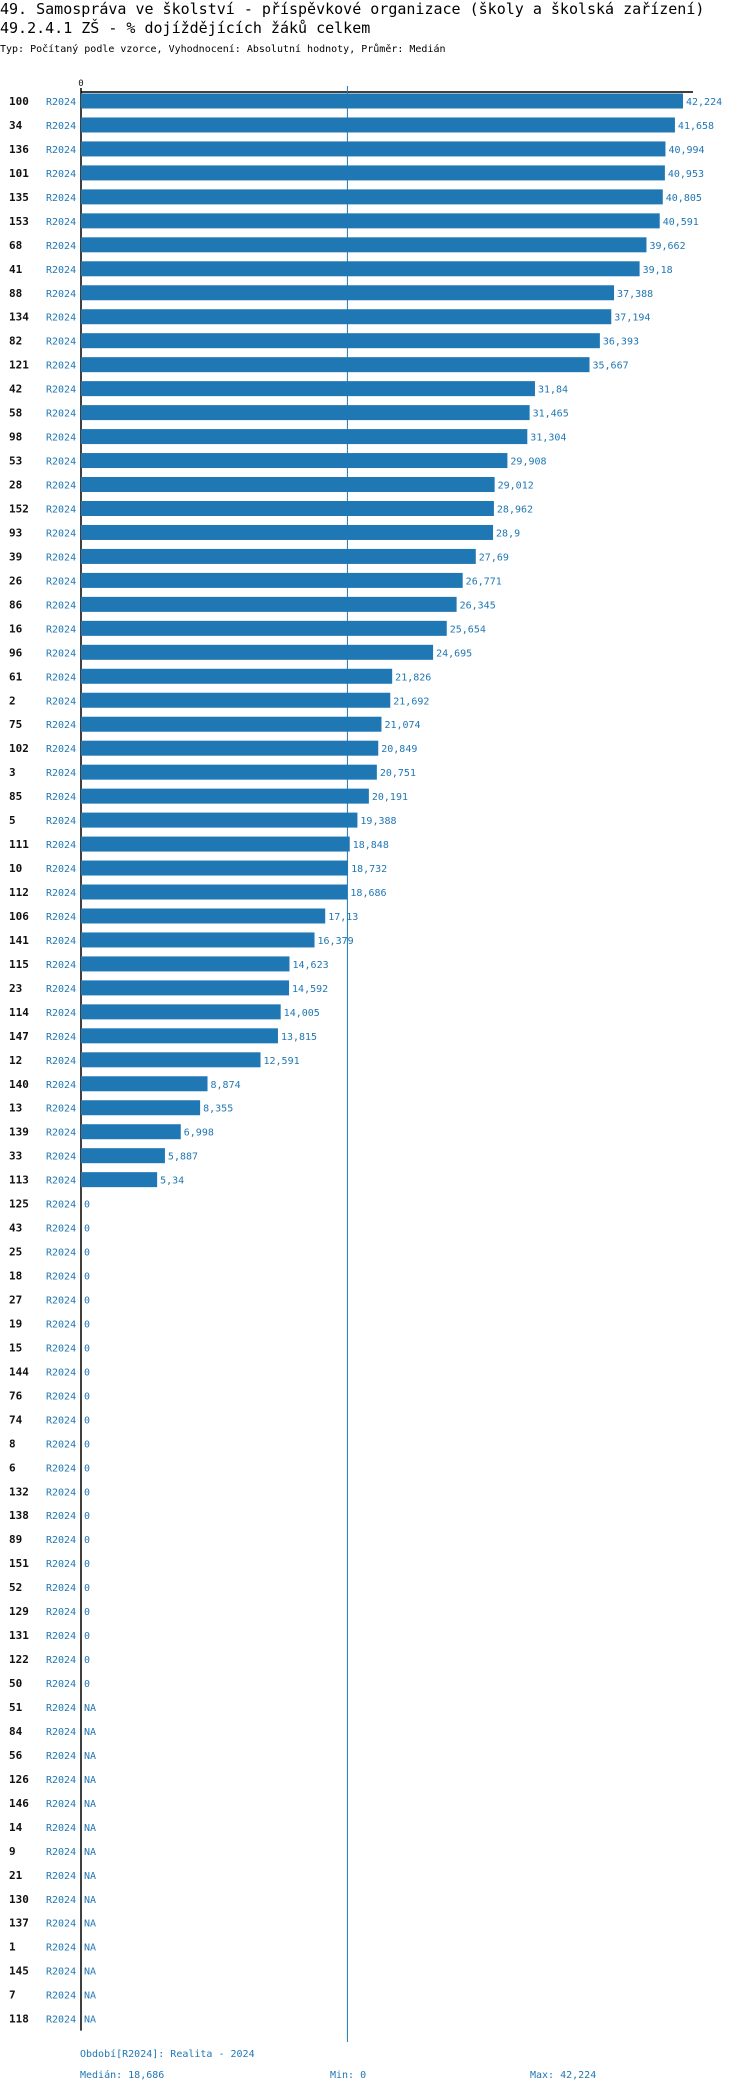  What do you see at coordinates (336, 941) in the screenshot?
I see `value-label: 16,379` at bounding box center [336, 941].